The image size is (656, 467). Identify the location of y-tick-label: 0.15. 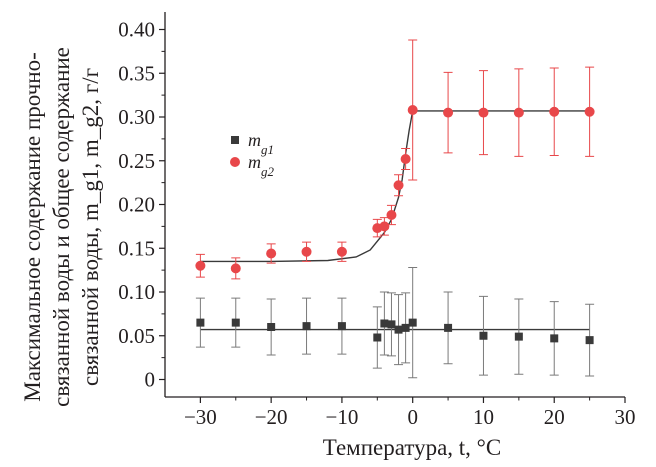
(136, 248).